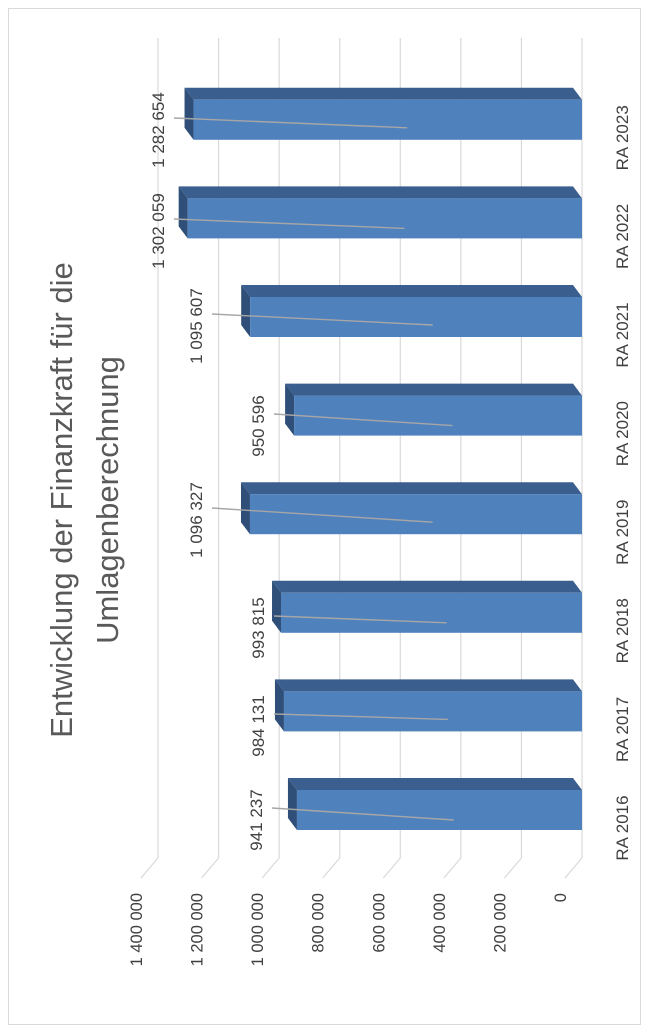 The width and height of the screenshot is (651, 1035). I want to click on y-tick-label: 800 000, so click(319, 923).